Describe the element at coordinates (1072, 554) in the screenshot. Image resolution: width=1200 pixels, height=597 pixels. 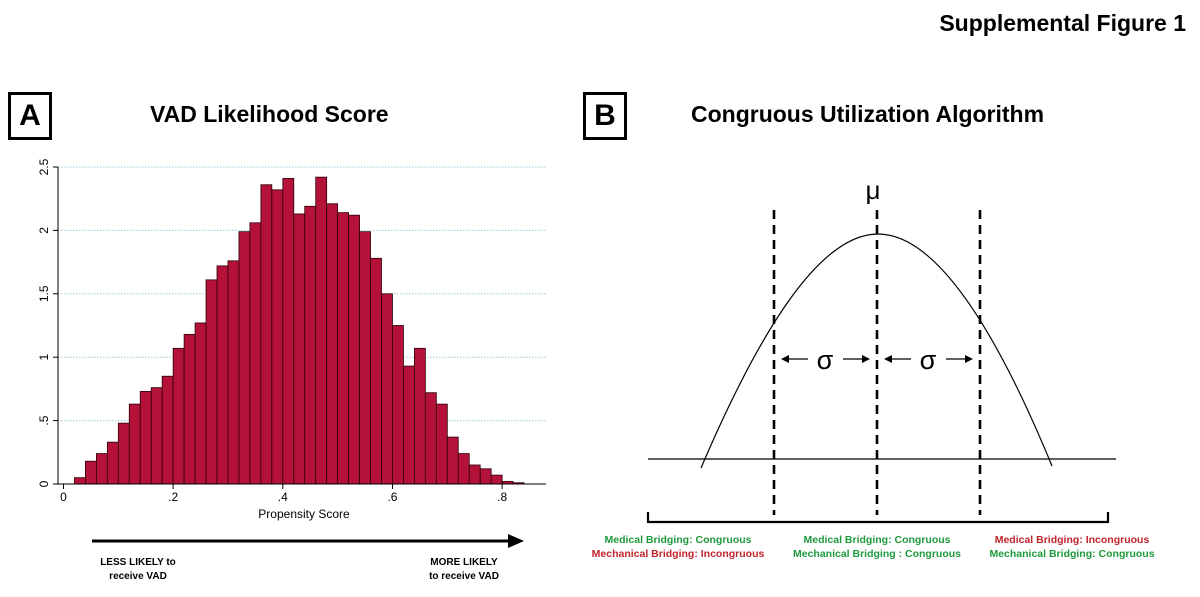
I see `region-right-mechanical: Mechanical Bridging: Congruous` at that location.